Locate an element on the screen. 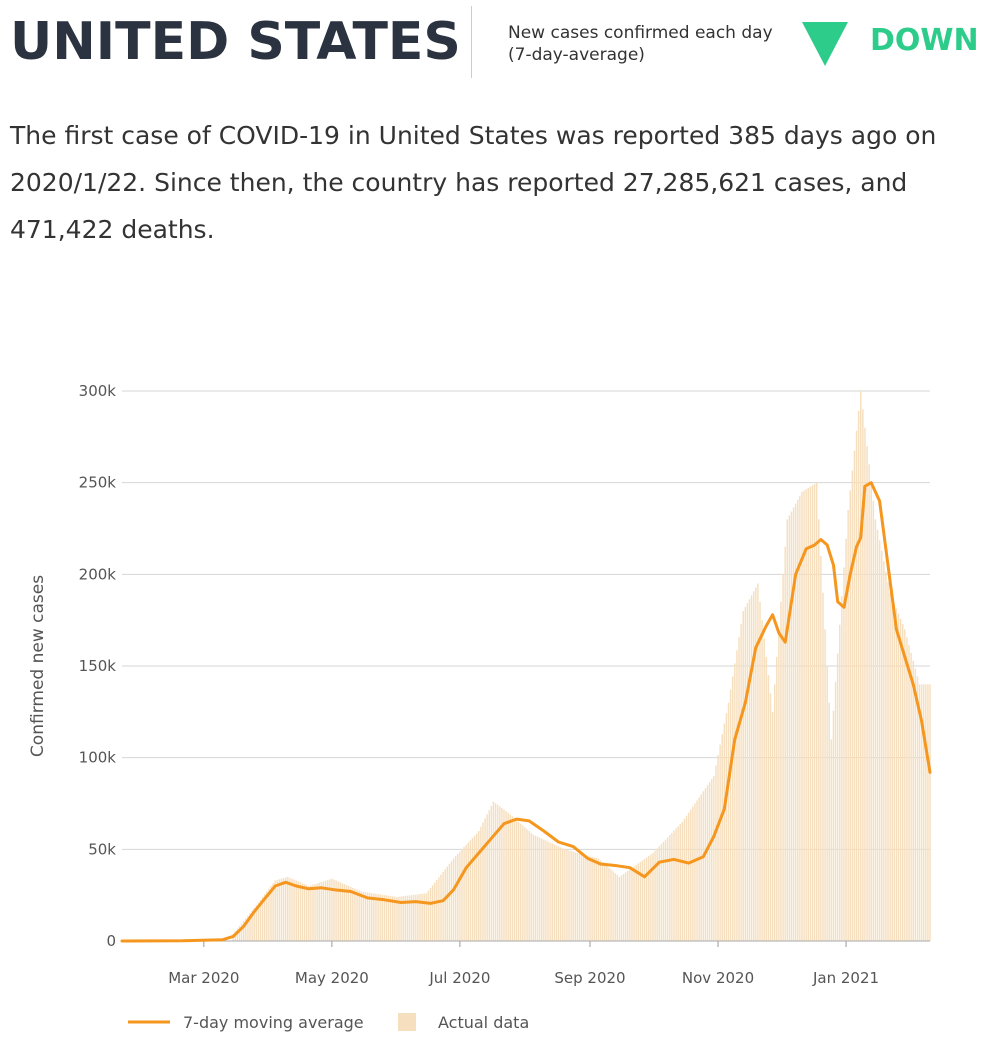 This screenshot has height=1051, width=985. down-triangle-shape is located at coordinates (825, 44).